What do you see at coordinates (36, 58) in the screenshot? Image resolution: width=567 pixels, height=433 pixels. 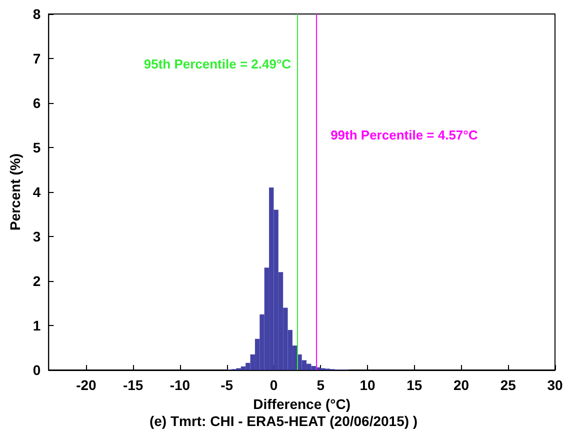 I see `y-tick-label: 7` at bounding box center [36, 58].